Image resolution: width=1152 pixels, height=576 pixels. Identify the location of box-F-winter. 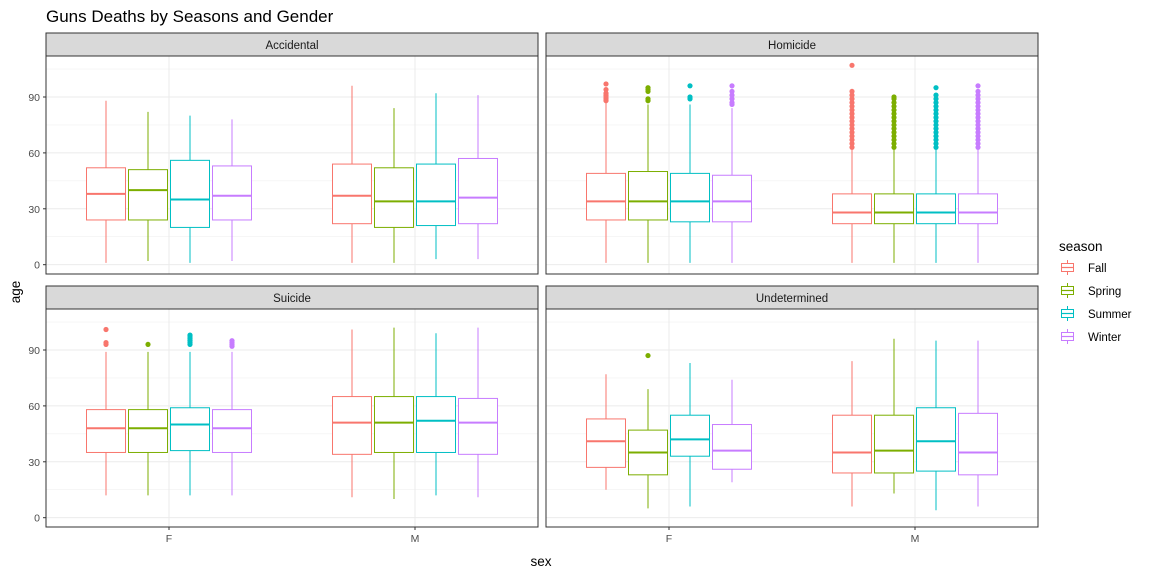
(732, 173).